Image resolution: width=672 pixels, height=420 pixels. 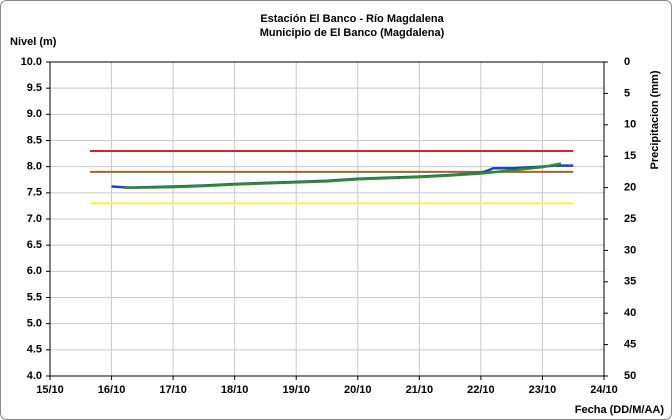 I want to click on y-tick-label: 5.0, so click(x=34, y=324).